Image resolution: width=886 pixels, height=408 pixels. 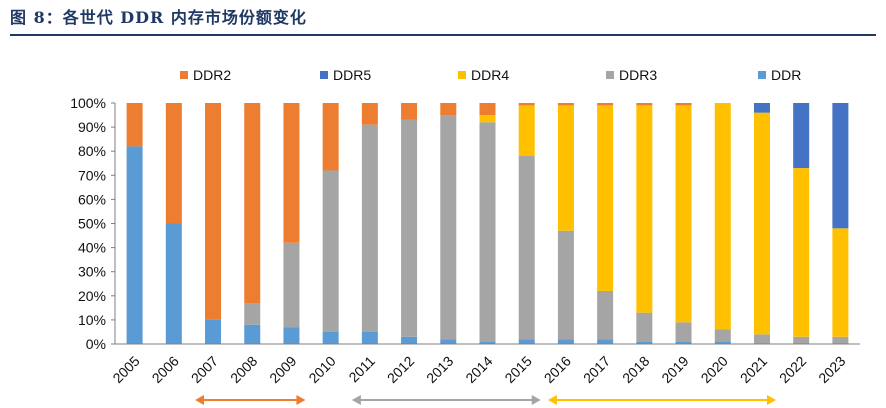 What do you see at coordinates (487, 342) in the screenshot?
I see `bar-ddr-2014` at bounding box center [487, 342].